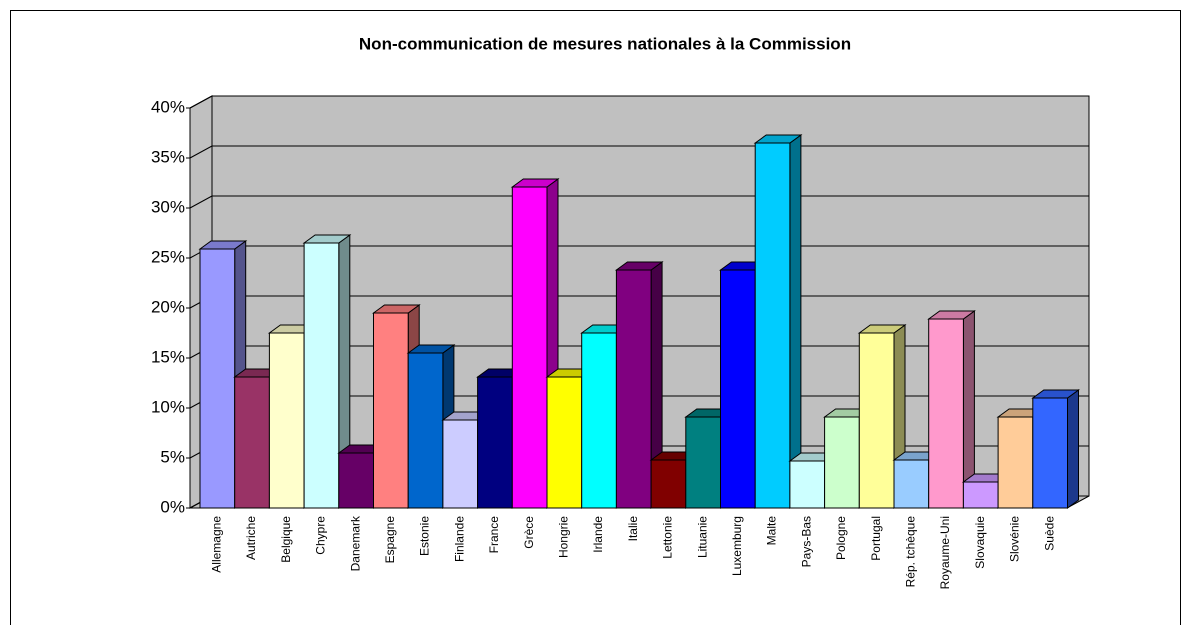 Image resolution: width=1191 pixels, height=625 pixels. I want to click on x-tick-label: Estonie, so click(425, 536).